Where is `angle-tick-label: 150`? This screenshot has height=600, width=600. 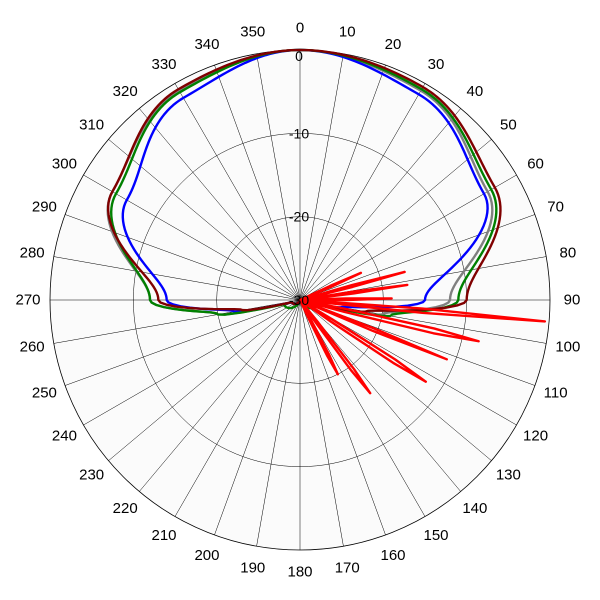
angle-tick-label: 150 is located at coordinates (435, 535).